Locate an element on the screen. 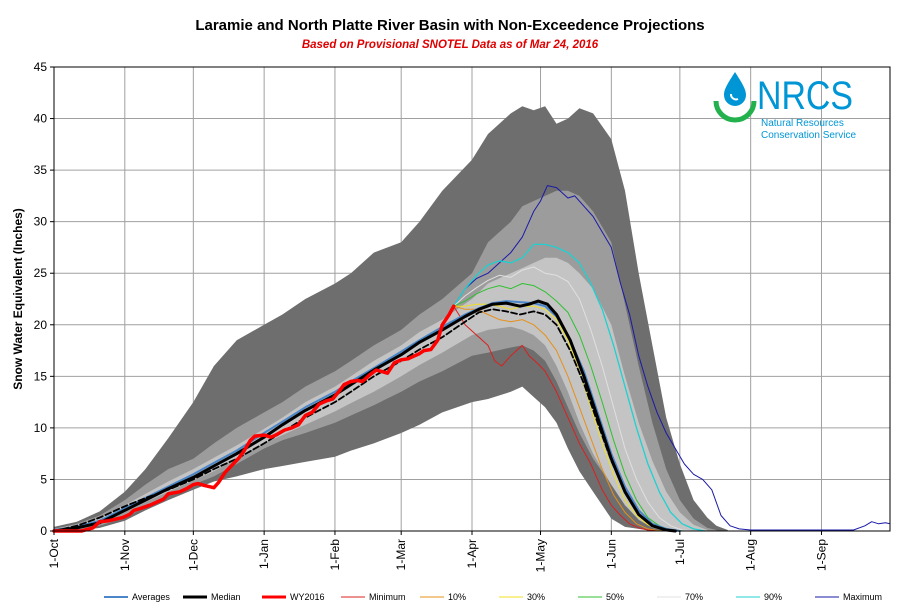 This screenshot has height=613, width=901. logo-line1: Natural Resources is located at coordinates (802, 123).